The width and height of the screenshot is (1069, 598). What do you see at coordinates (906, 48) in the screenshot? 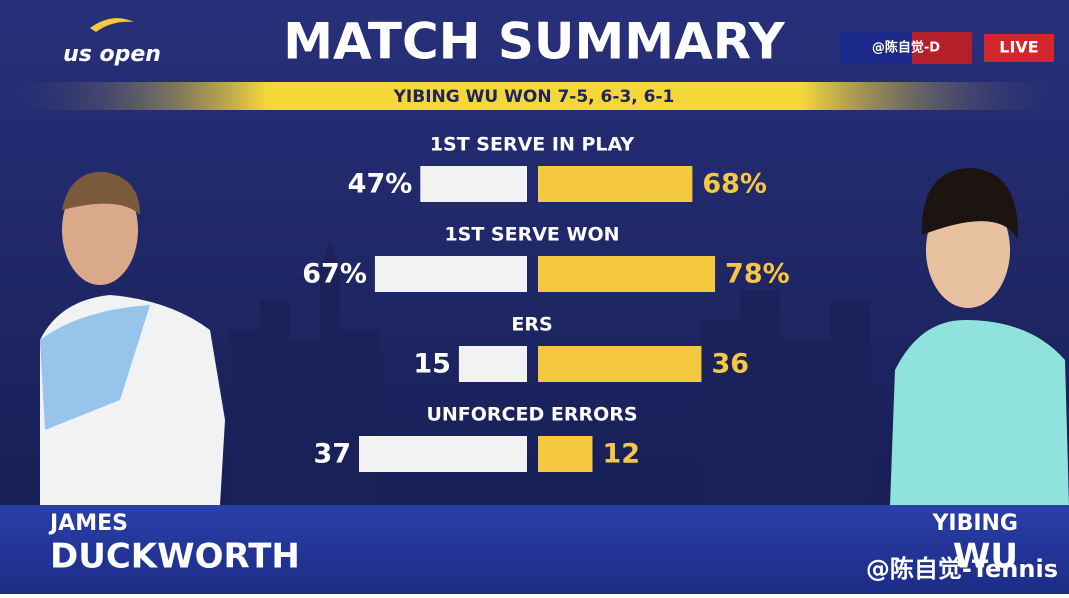
I see `watermark: @陈自觉-D` at bounding box center [906, 48].